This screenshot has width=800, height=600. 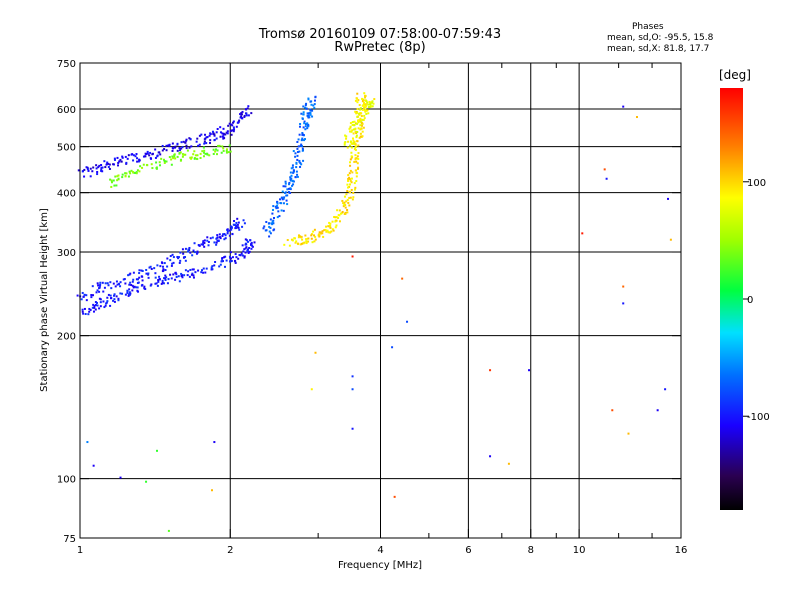 I want to click on colorbar-ticks: 100 0 -100, so click(x=756, y=300).